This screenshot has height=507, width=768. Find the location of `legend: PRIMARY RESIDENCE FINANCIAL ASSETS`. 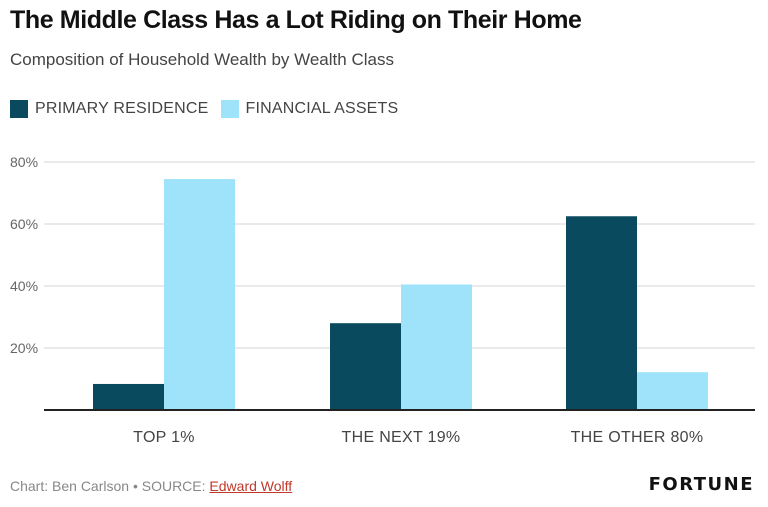

legend: PRIMARY RESIDENCE FINANCIAL ASSETS is located at coordinates (210, 109).